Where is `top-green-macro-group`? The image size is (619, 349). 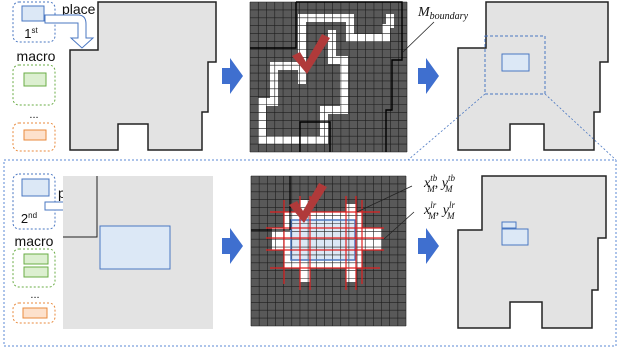
top-green-macro-group is located at coordinates (34, 85).